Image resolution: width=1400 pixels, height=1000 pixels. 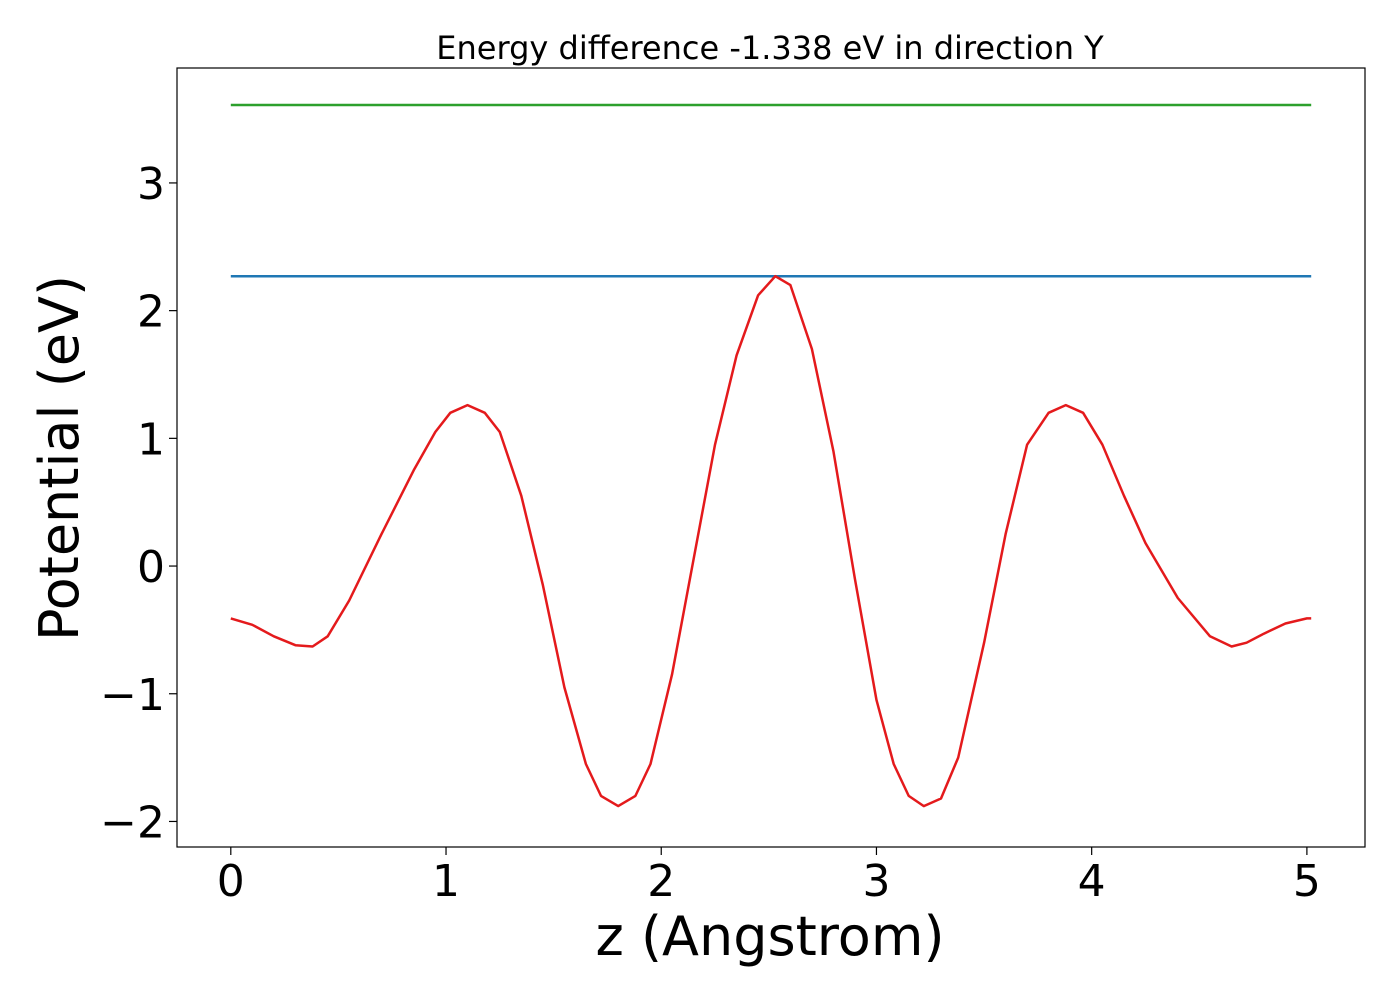 I want to click on x-tick-label: 1, so click(x=446, y=881).